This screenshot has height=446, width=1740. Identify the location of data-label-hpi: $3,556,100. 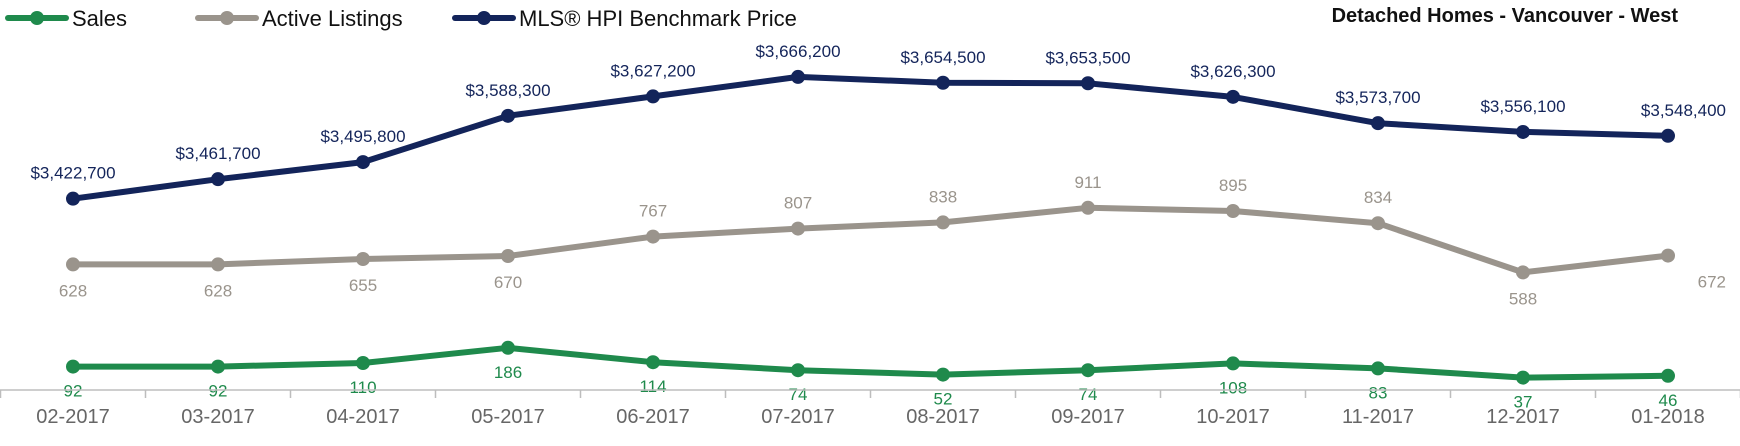
(1522, 106).